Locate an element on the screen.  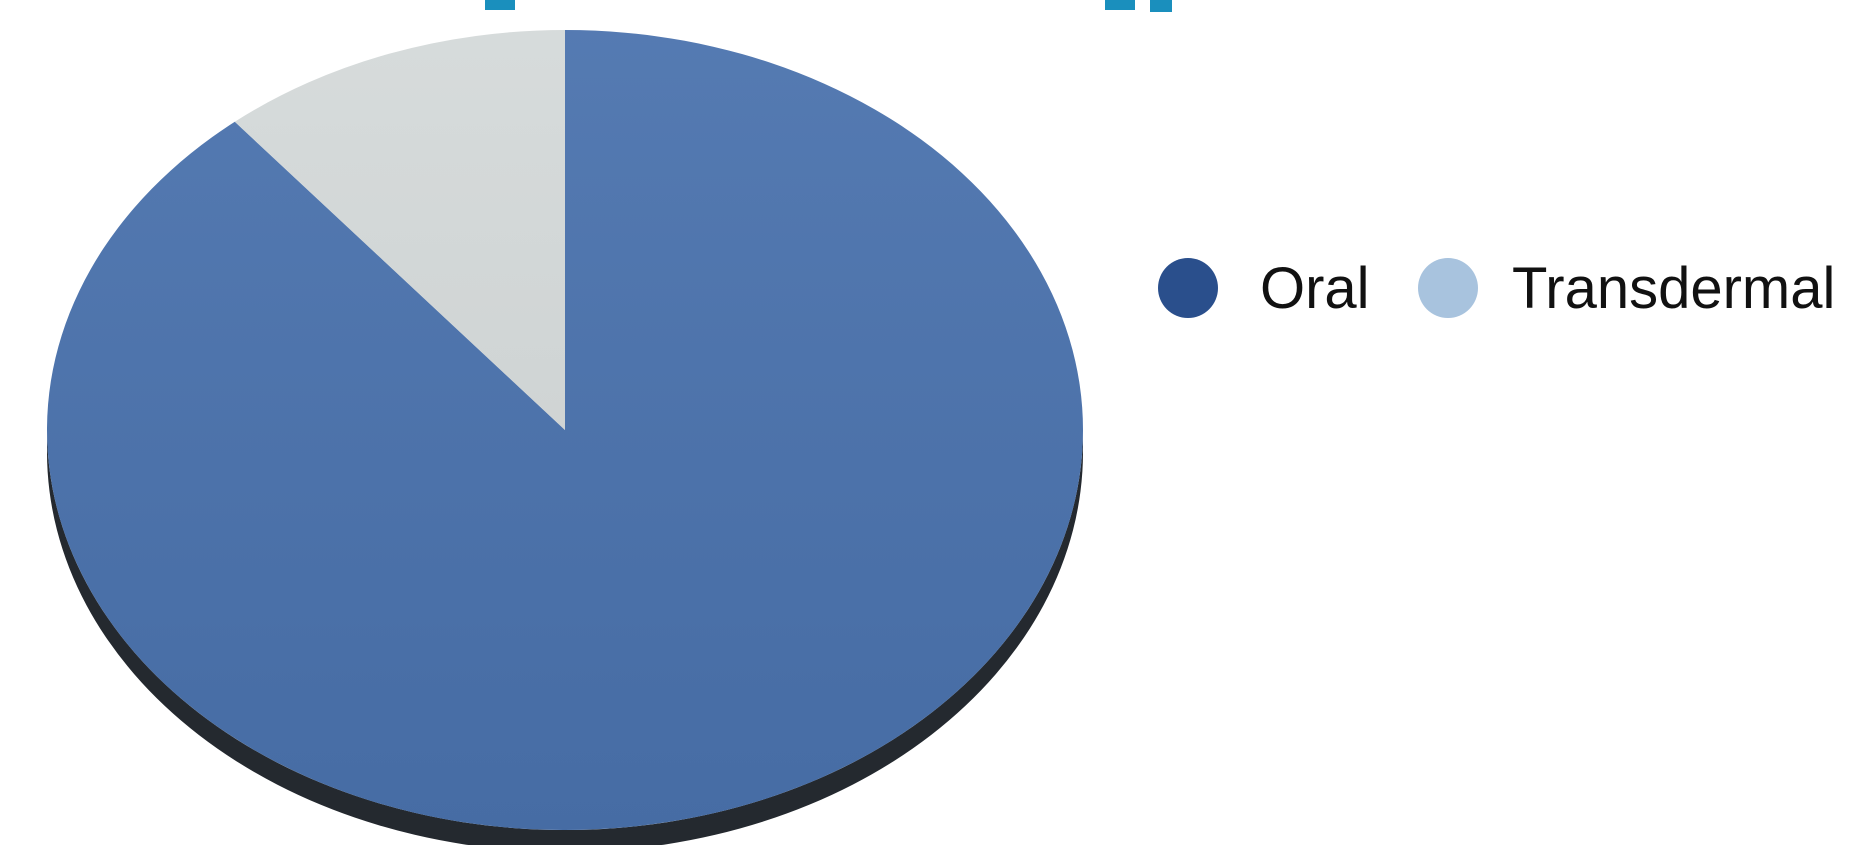
legend-swatch-transdermal is located at coordinates (1448, 288).